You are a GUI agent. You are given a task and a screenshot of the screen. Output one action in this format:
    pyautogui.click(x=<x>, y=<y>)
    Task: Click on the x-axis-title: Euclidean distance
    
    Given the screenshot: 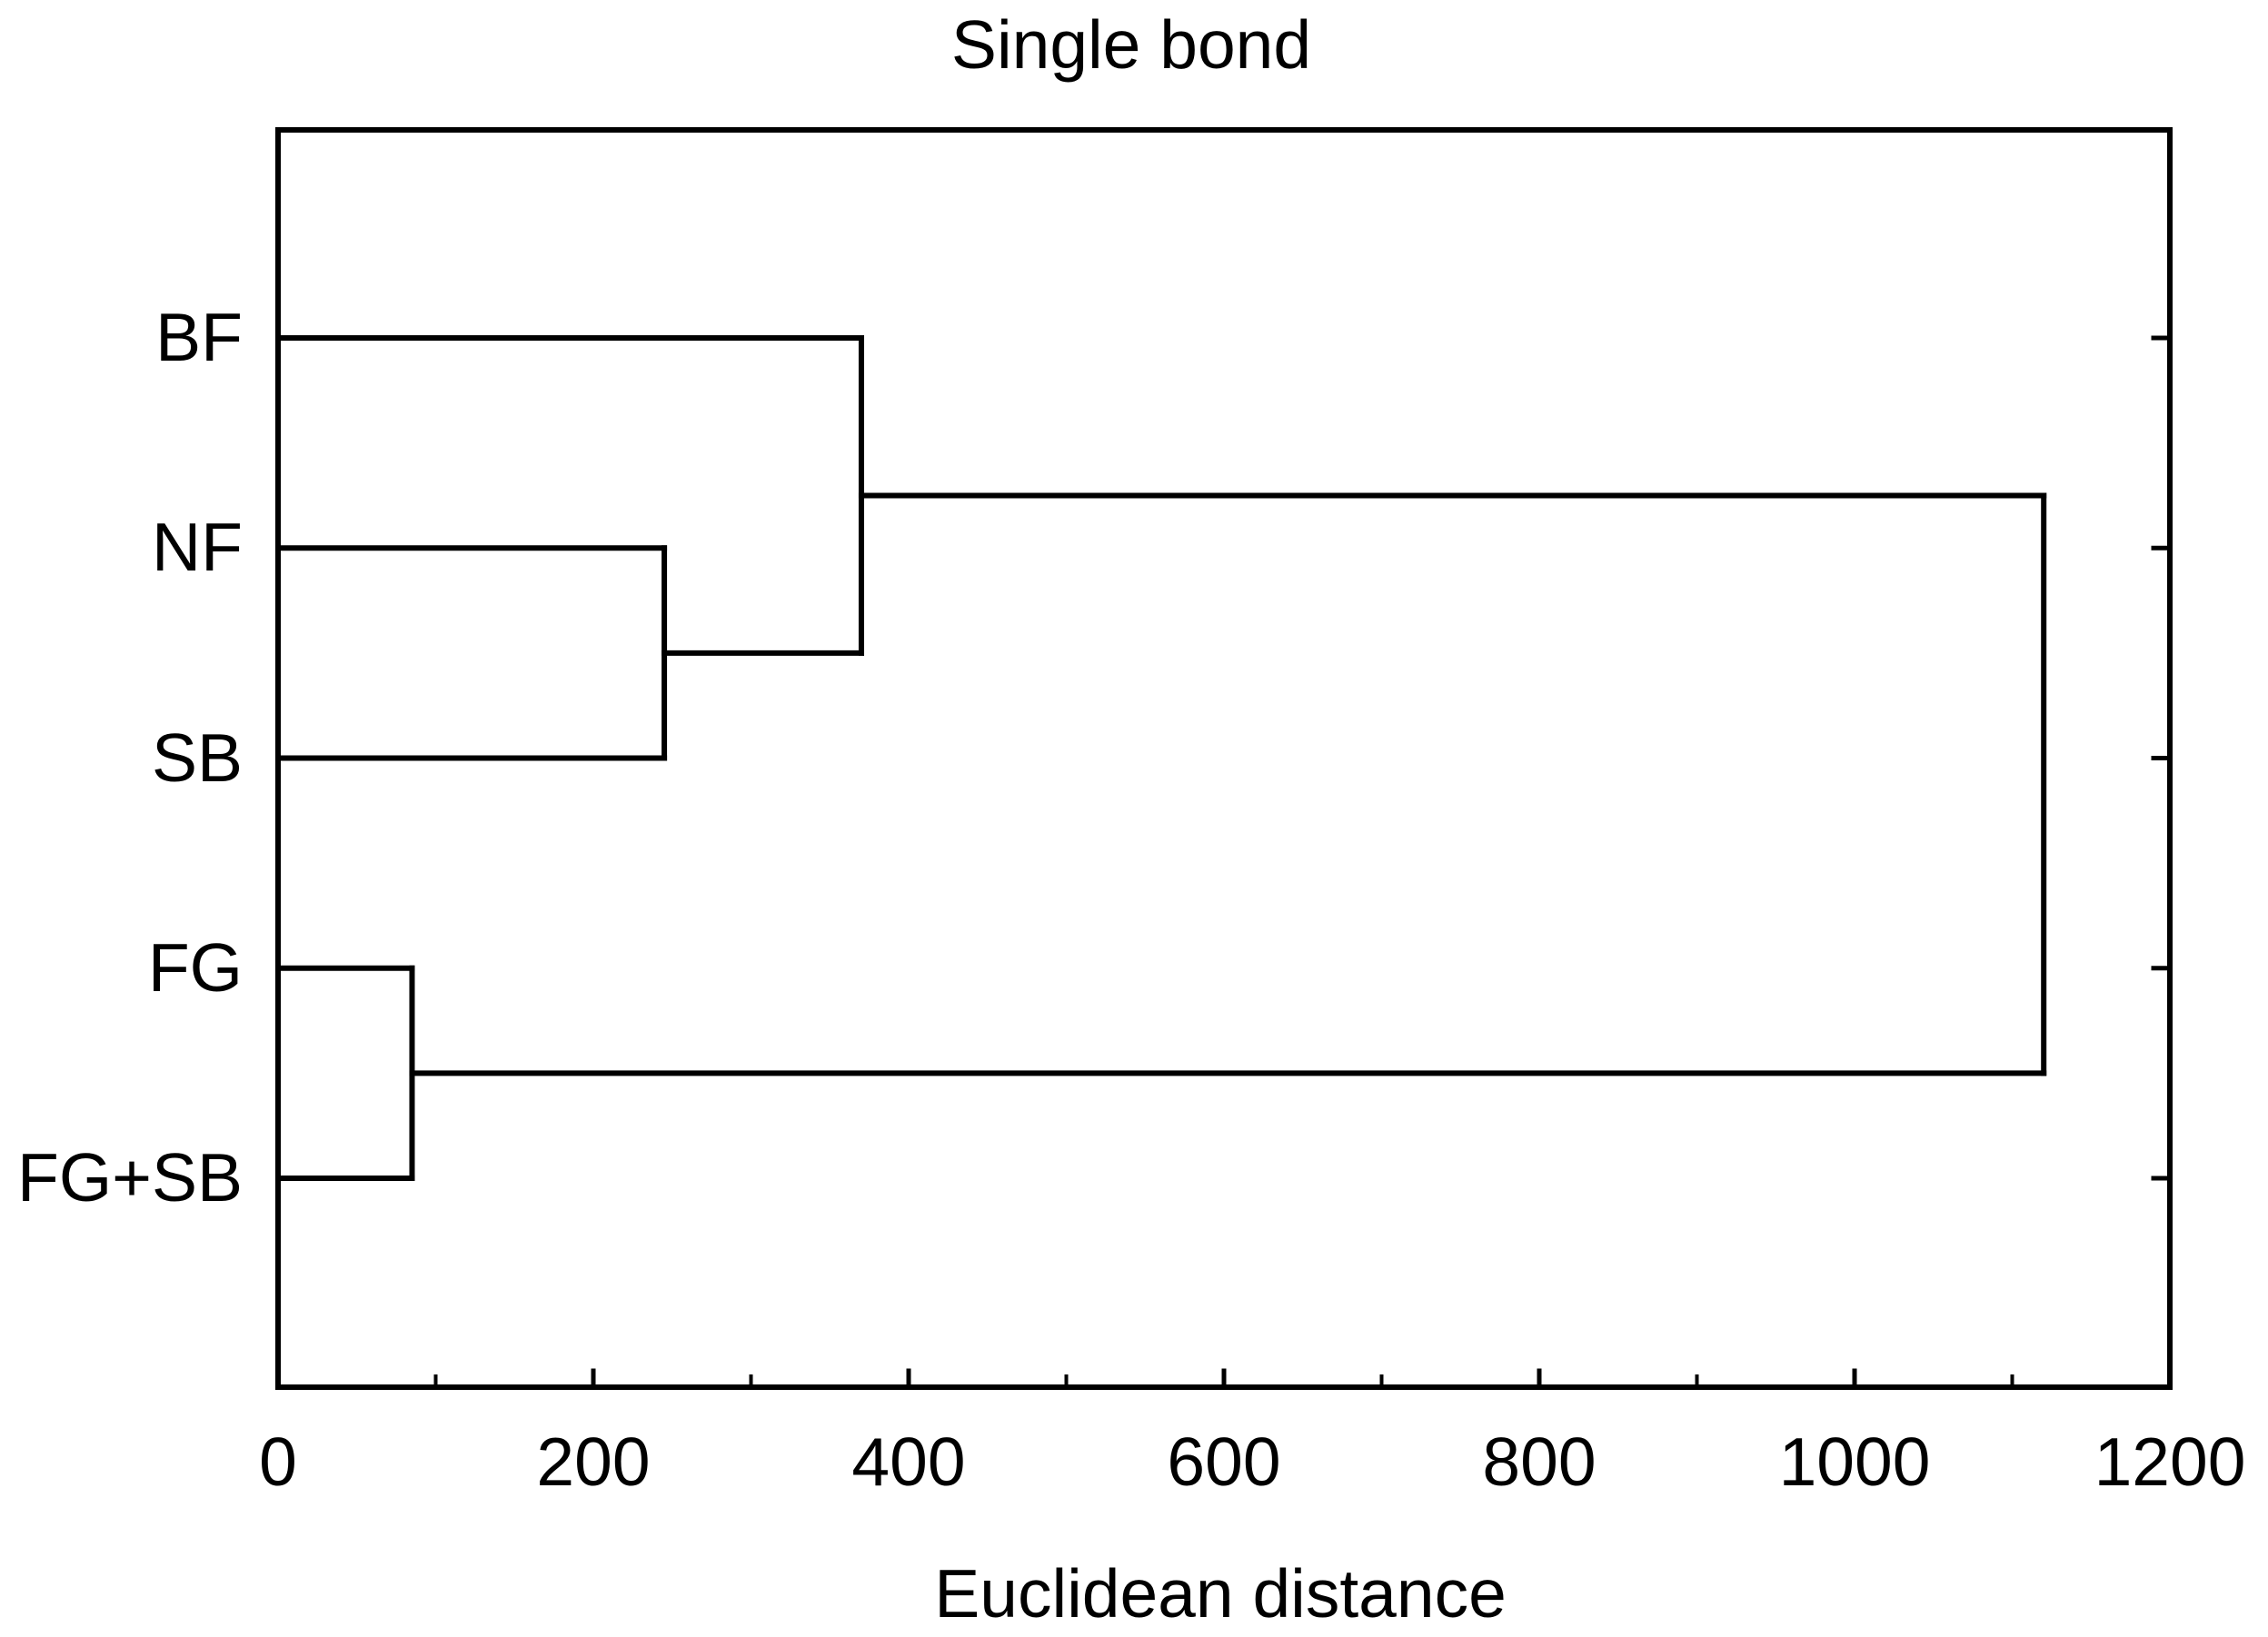 What is the action you would take?
    pyautogui.click(x=1220, y=1594)
    